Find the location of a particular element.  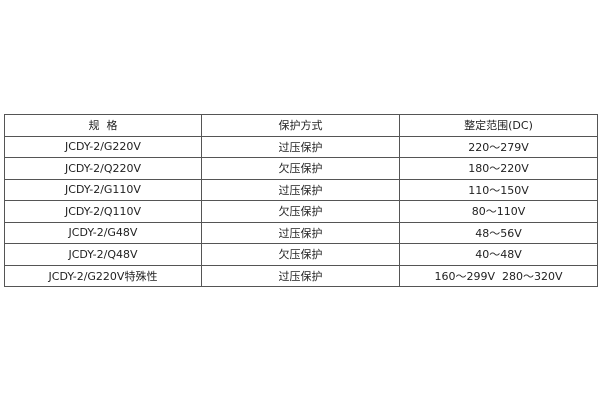

table-row: JCDY-2/Q110V 欠压保护 80～110V is located at coordinates (301, 211).